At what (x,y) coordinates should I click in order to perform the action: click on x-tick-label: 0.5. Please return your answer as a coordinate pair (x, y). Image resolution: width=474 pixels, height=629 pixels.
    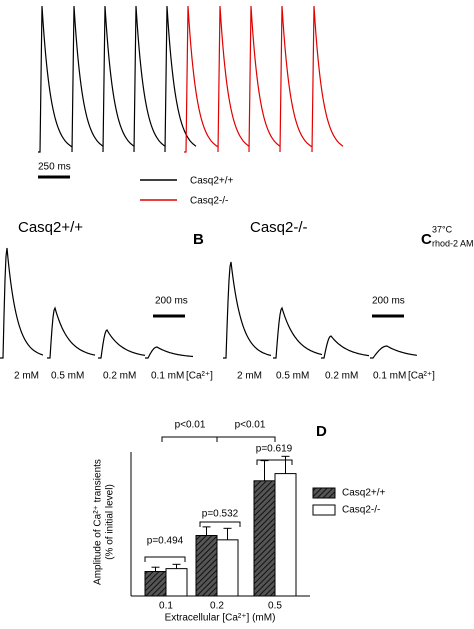
    Looking at the image, I should click on (275, 606).